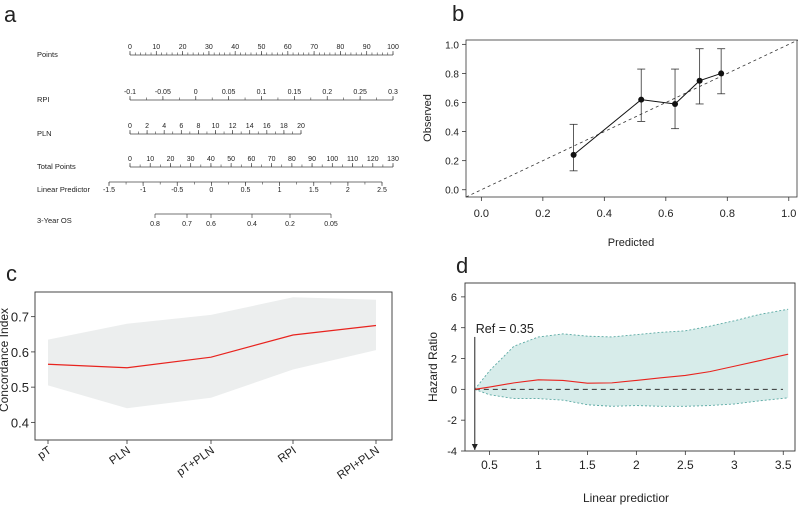 The width and height of the screenshot is (798, 508). Describe the element at coordinates (155, 224) in the screenshot. I see `nomogram-tick-label: 0.8` at that location.